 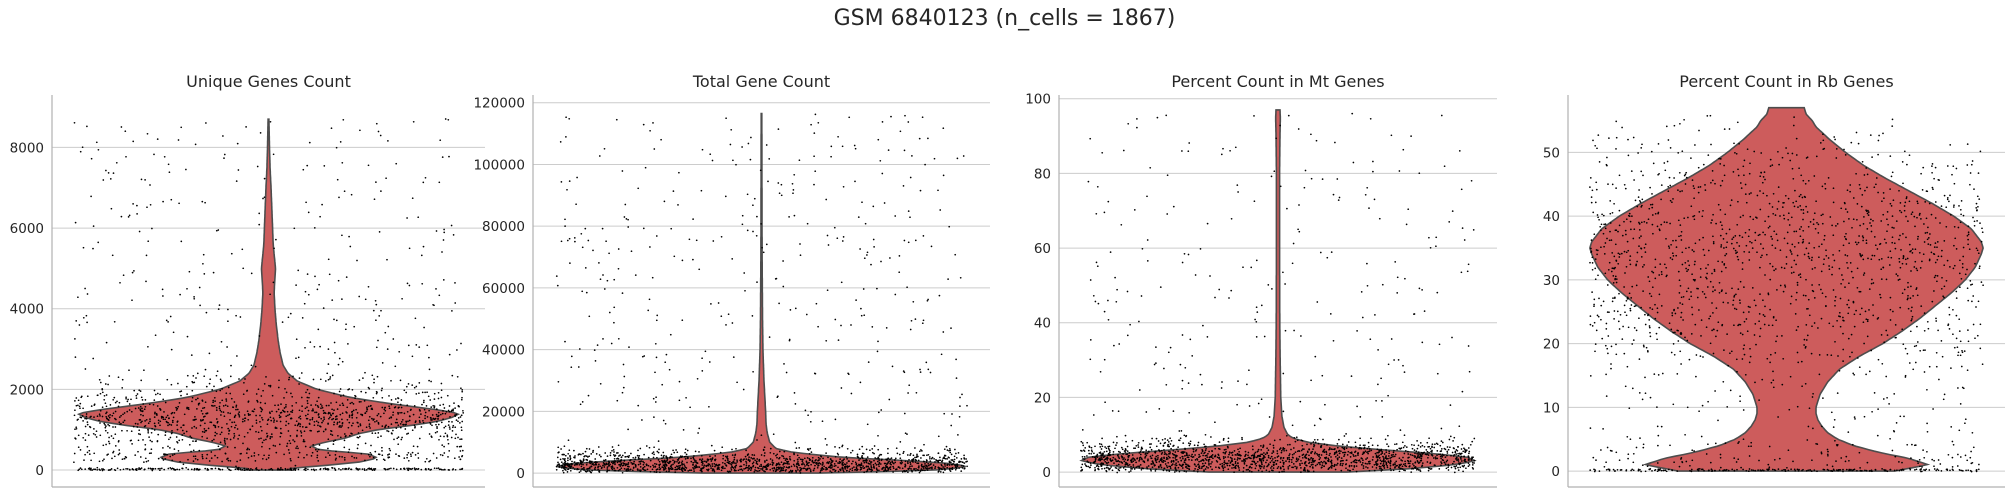 I want to click on jitter-points, so click(x=761, y=293).